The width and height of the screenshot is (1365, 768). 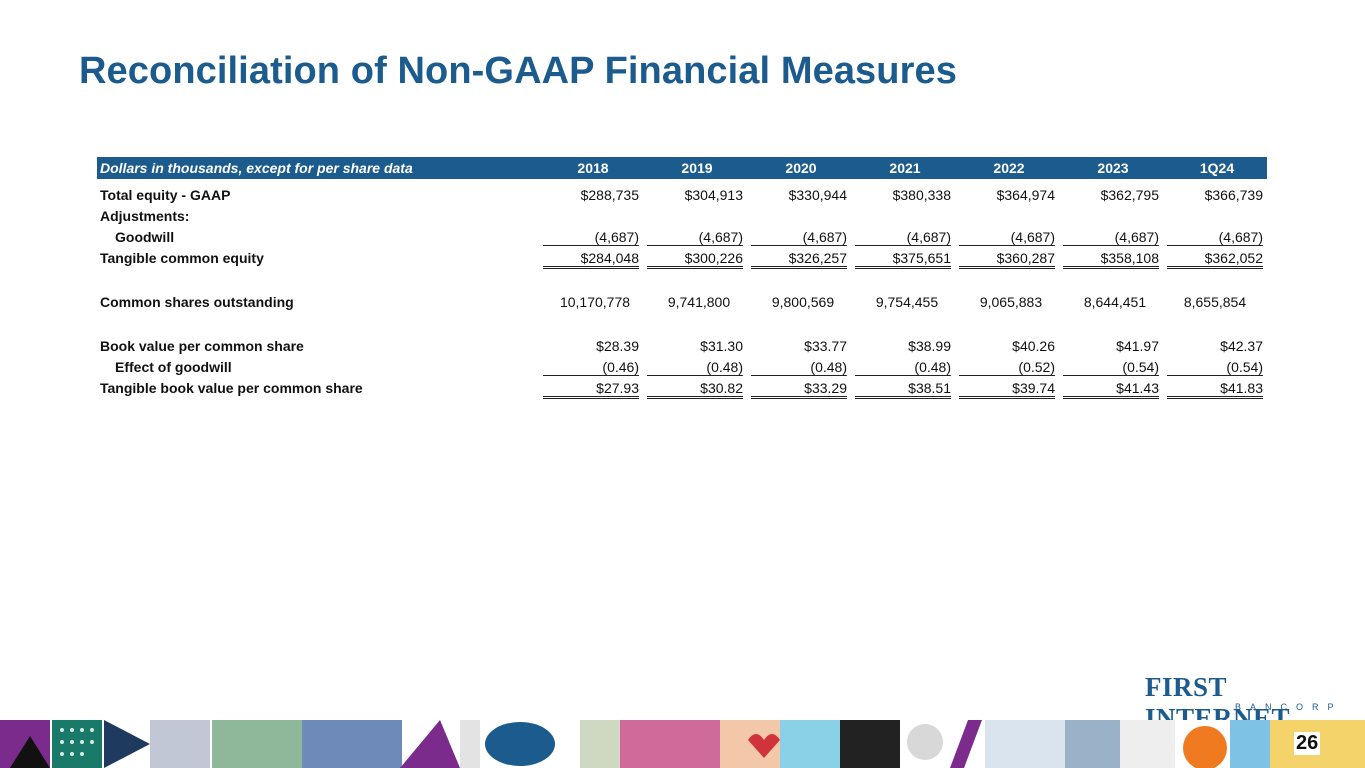 What do you see at coordinates (609, 195) in the screenshot?
I see `cell: $288,735` at bounding box center [609, 195].